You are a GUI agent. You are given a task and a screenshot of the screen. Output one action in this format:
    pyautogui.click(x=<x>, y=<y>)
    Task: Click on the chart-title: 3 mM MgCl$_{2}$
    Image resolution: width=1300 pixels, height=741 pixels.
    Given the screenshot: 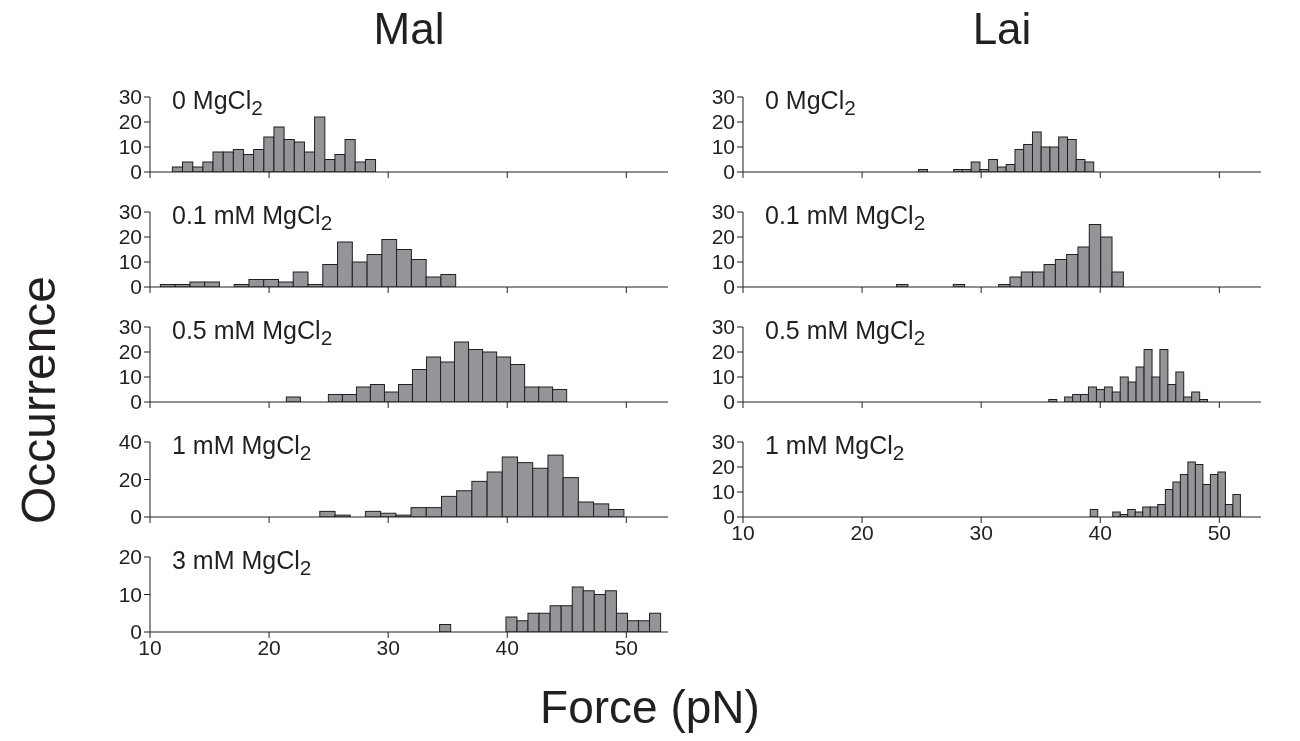 What is the action you would take?
    pyautogui.click(x=242, y=563)
    